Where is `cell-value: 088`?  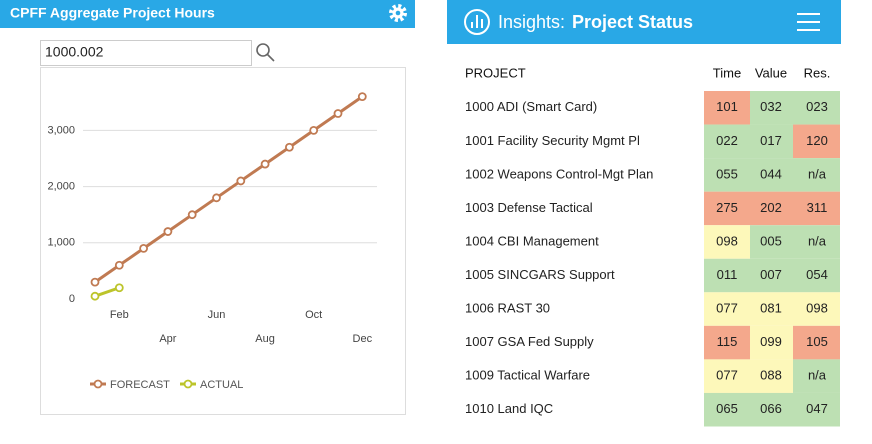
cell-value: 088 is located at coordinates (771, 375).